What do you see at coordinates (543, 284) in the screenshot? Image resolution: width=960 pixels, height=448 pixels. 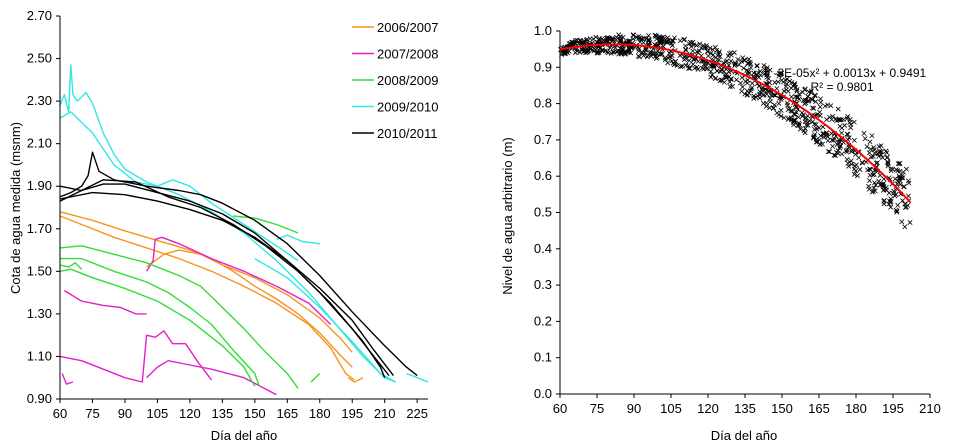 I see `right-y-tick-label: 0.3` at bounding box center [543, 284].